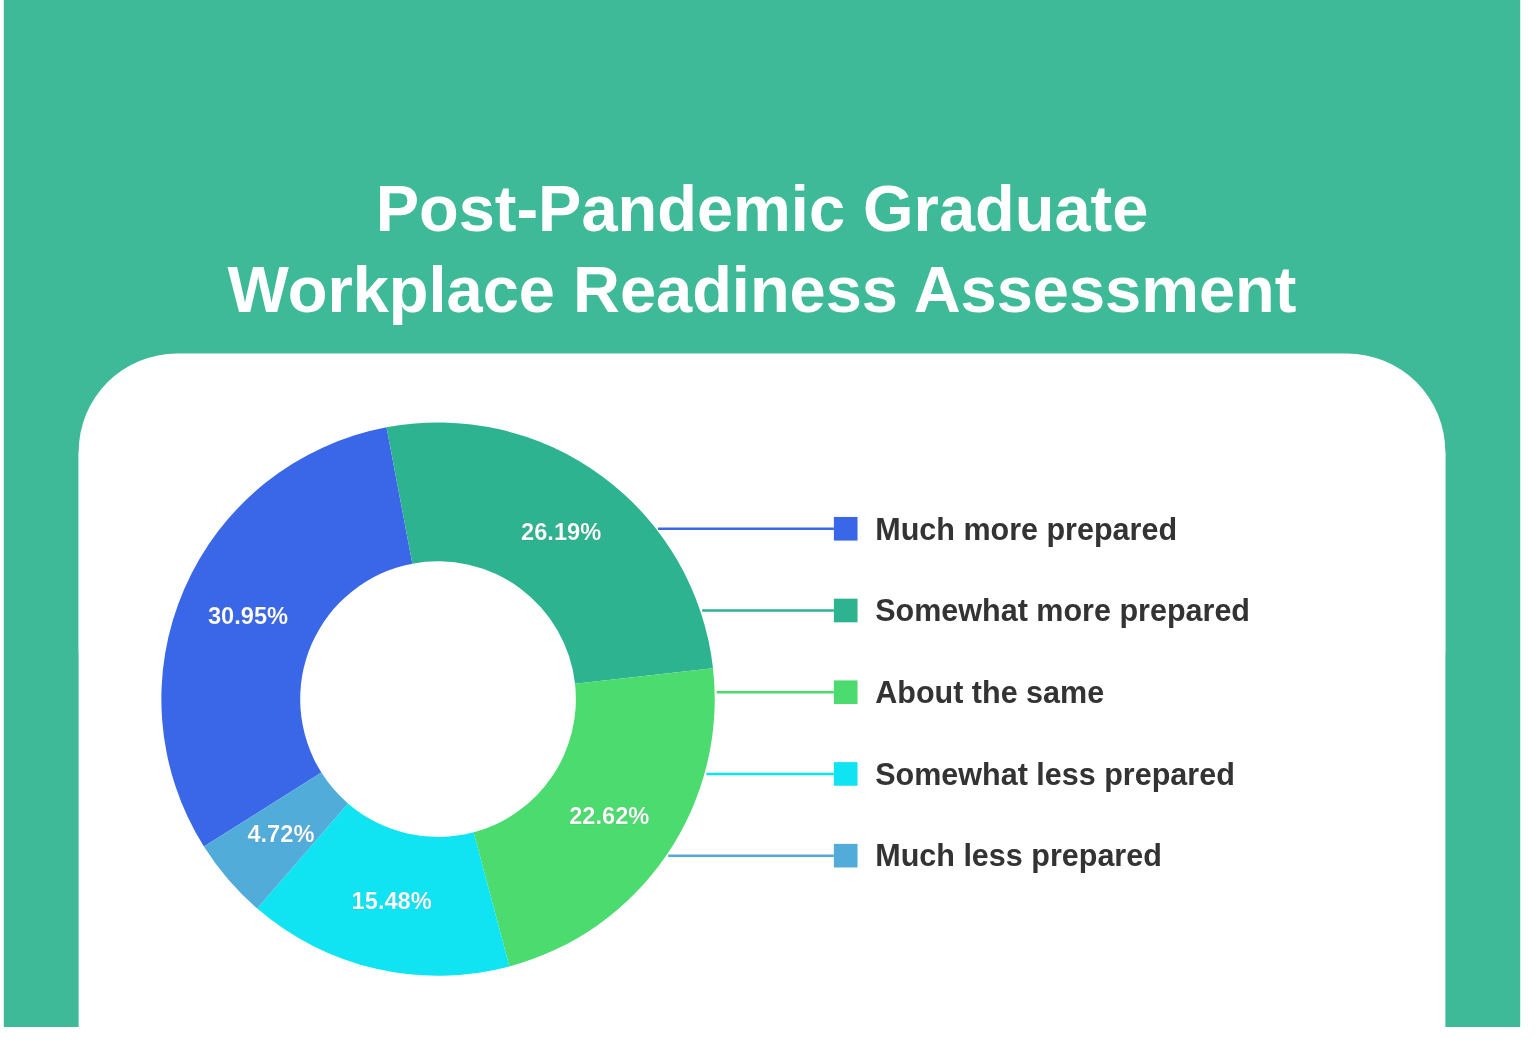 The image size is (1540, 1043). I want to click on data-label: 15.48%, so click(391, 901).